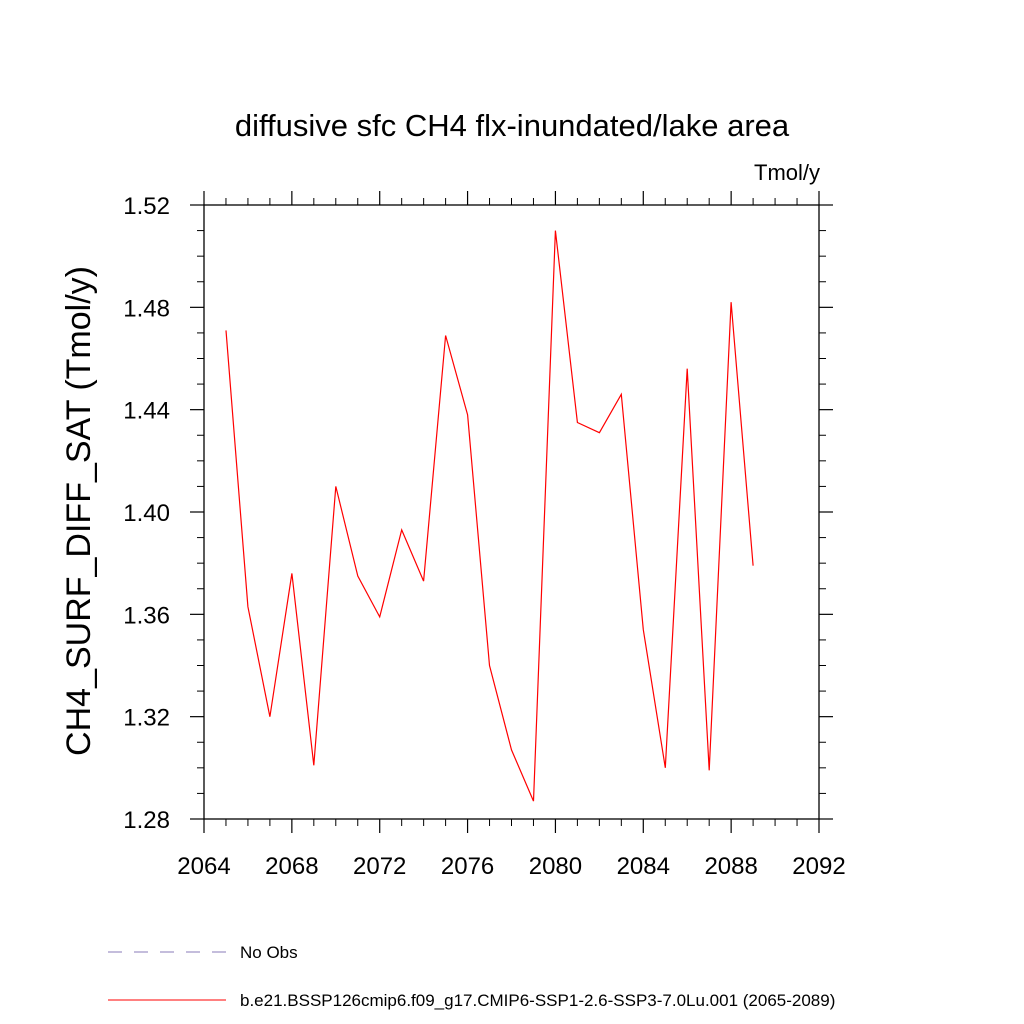  I want to click on units-label: Tmol/y, so click(787, 172).